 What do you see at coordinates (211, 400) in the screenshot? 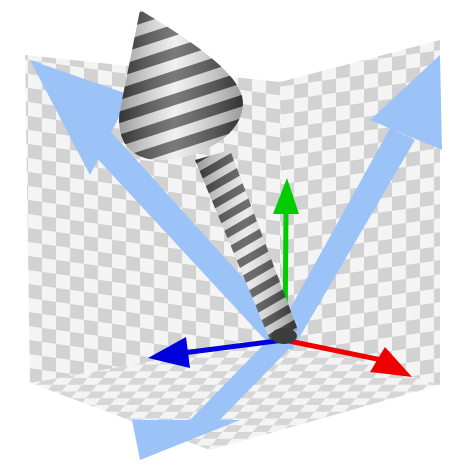
I see `wide-arrow-lower` at bounding box center [211, 400].